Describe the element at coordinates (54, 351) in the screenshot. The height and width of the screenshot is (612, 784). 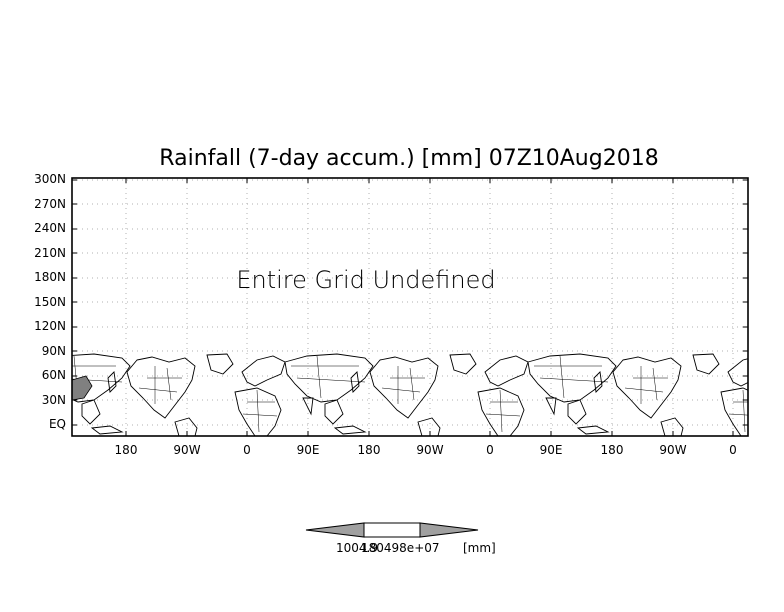
I see `lat-label: 90N` at that location.